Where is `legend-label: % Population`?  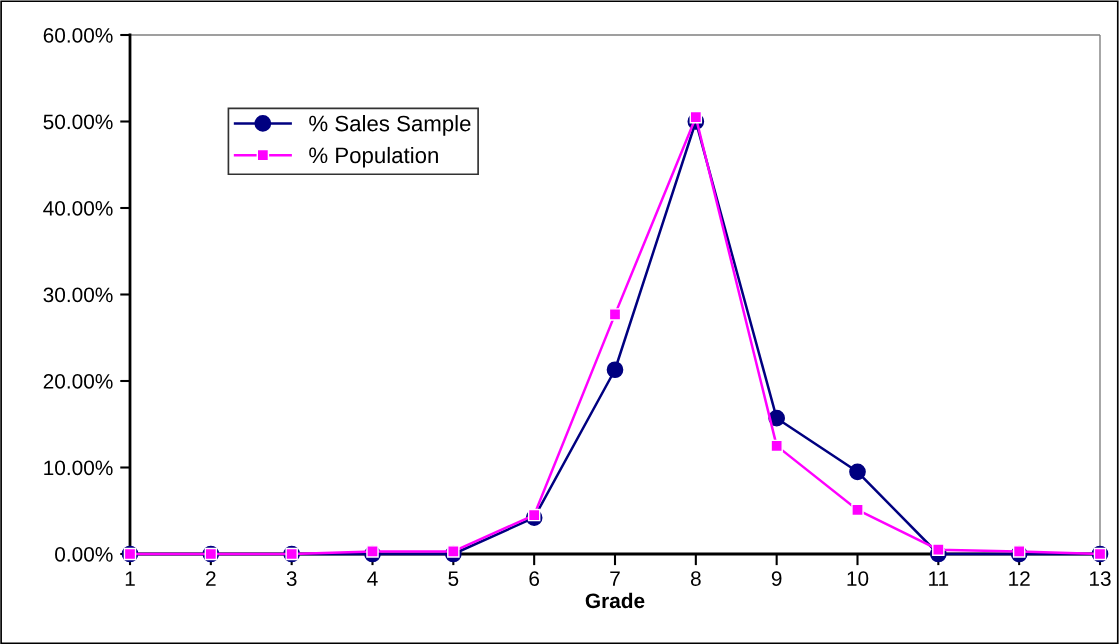 legend-label: % Population is located at coordinates (373, 157).